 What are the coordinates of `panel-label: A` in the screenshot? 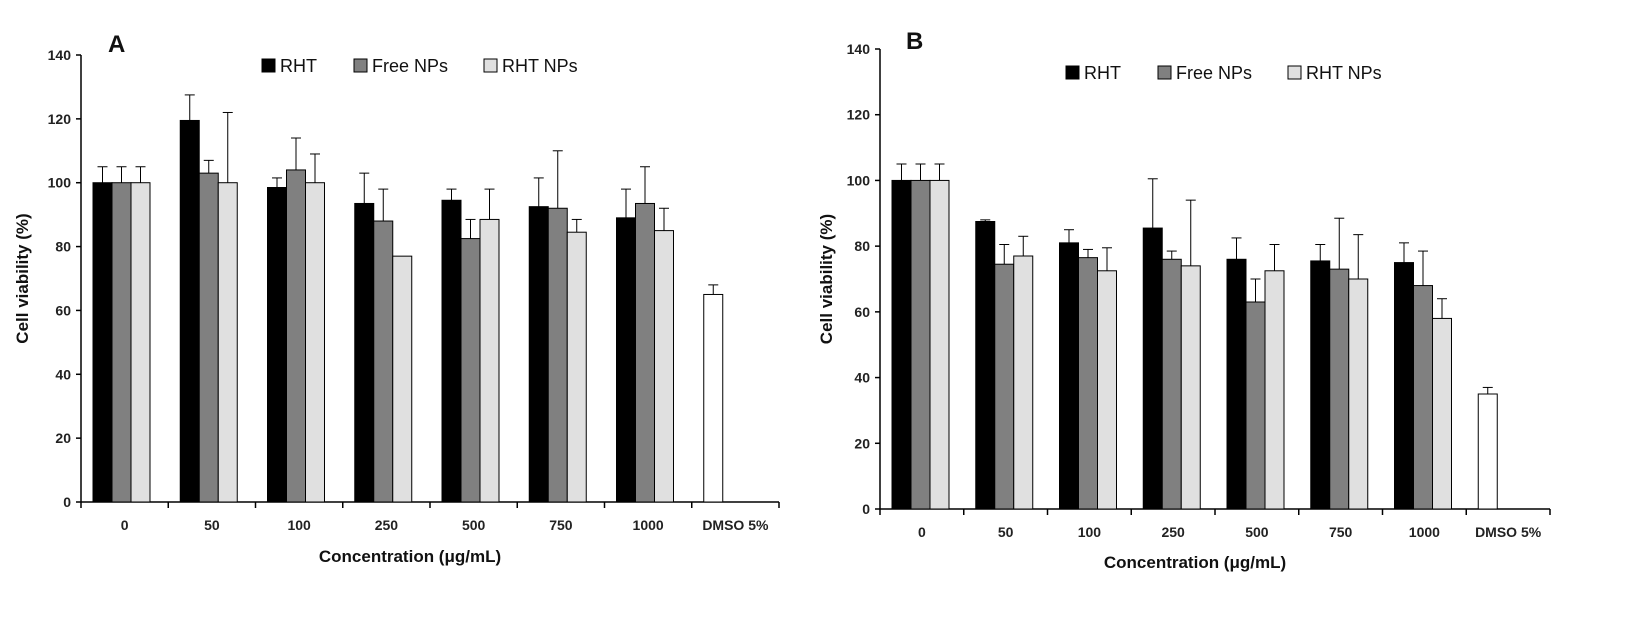 It's located at (116, 44).